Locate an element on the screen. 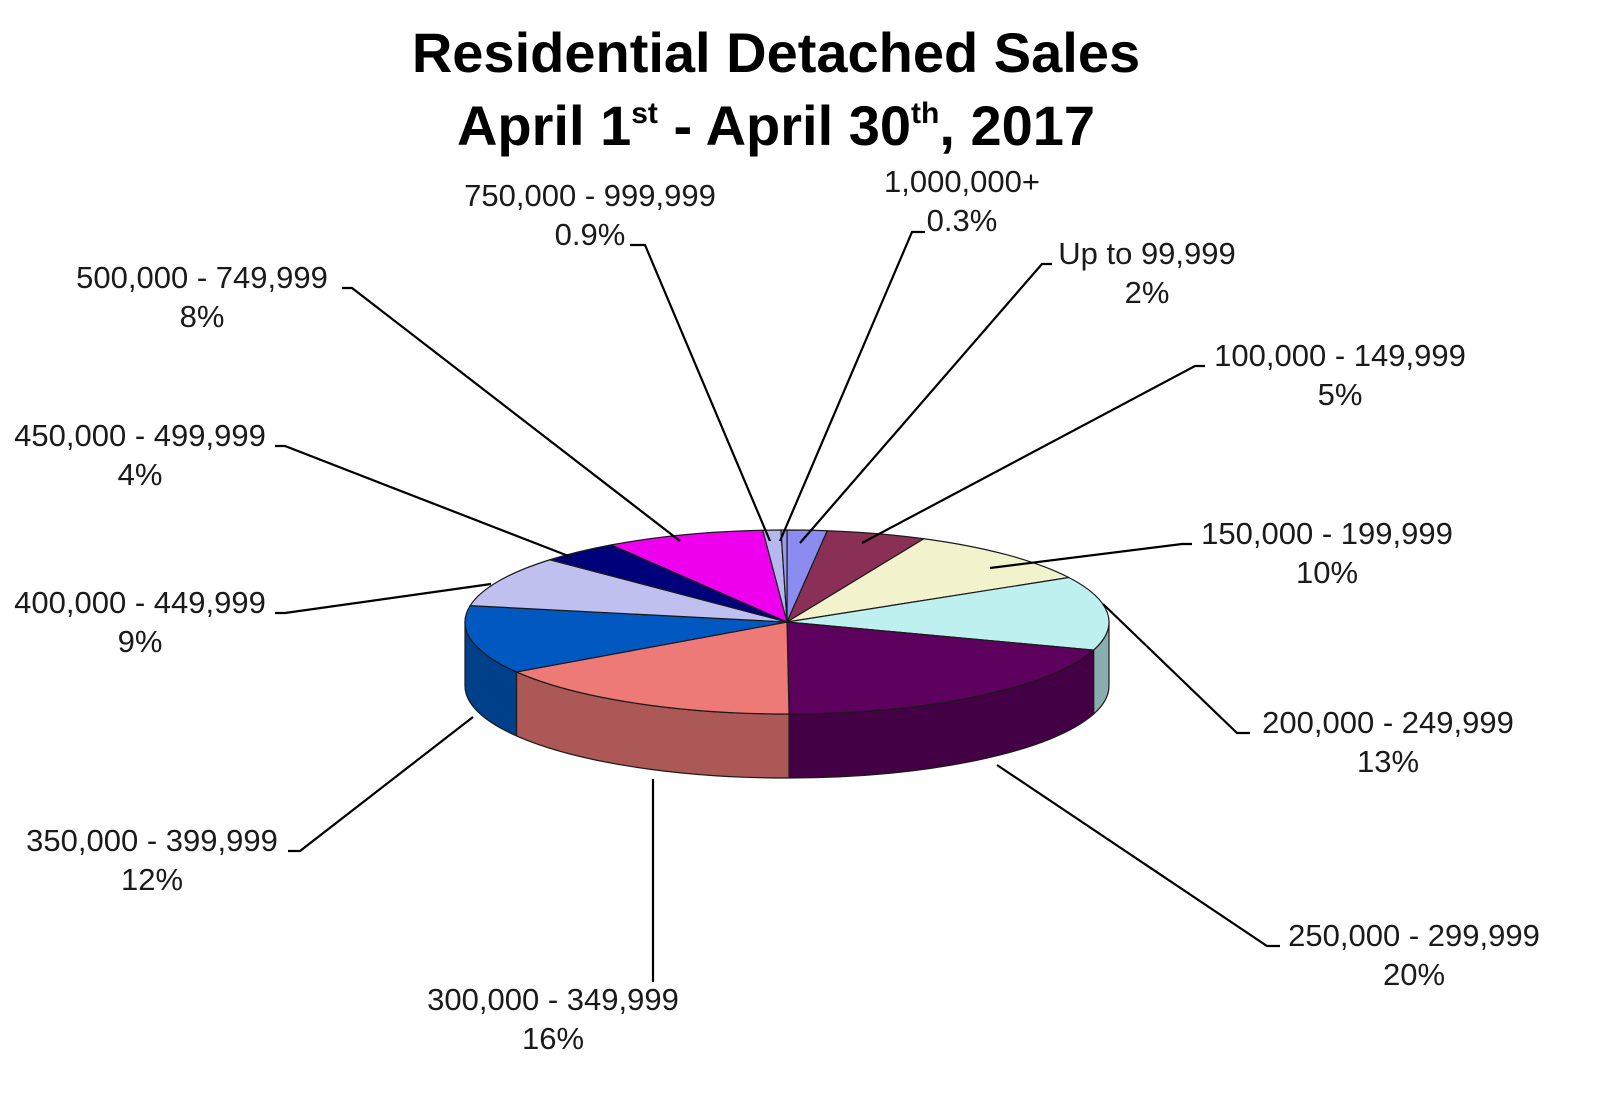  pie-slices is located at coordinates (787, 622).